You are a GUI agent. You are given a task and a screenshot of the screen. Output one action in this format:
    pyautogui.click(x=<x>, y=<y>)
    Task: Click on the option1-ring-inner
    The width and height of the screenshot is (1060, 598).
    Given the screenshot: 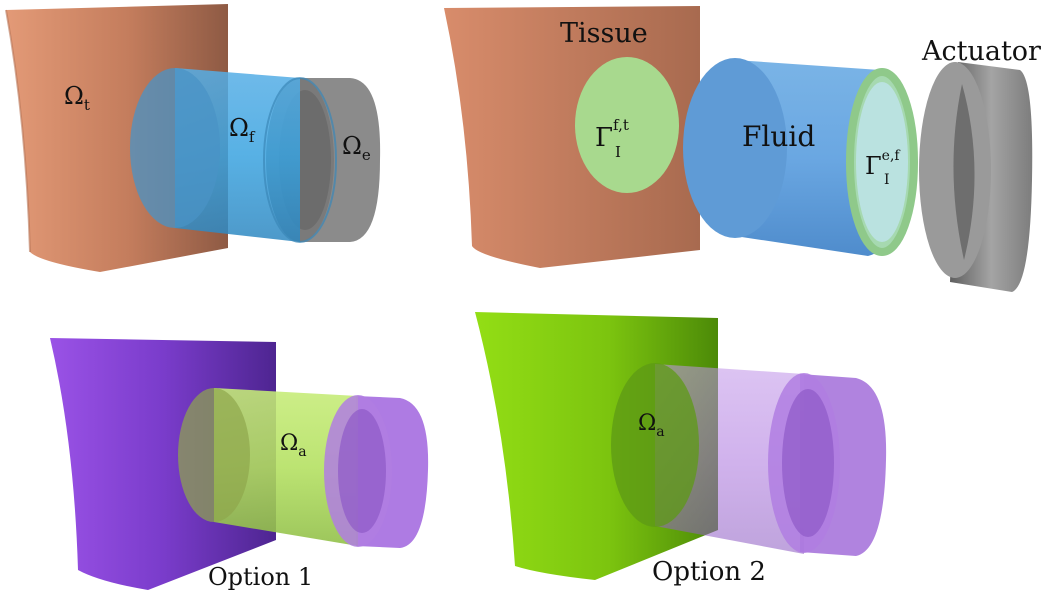 What is the action you would take?
    pyautogui.click(x=362, y=471)
    